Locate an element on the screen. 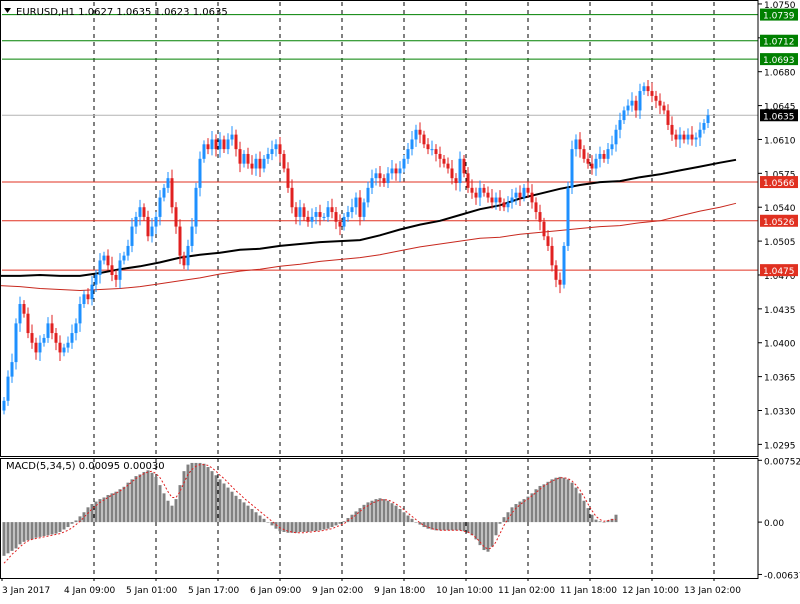 This screenshot has height=604, width=800. level-price-label: 1.0475 is located at coordinates (779, 272).